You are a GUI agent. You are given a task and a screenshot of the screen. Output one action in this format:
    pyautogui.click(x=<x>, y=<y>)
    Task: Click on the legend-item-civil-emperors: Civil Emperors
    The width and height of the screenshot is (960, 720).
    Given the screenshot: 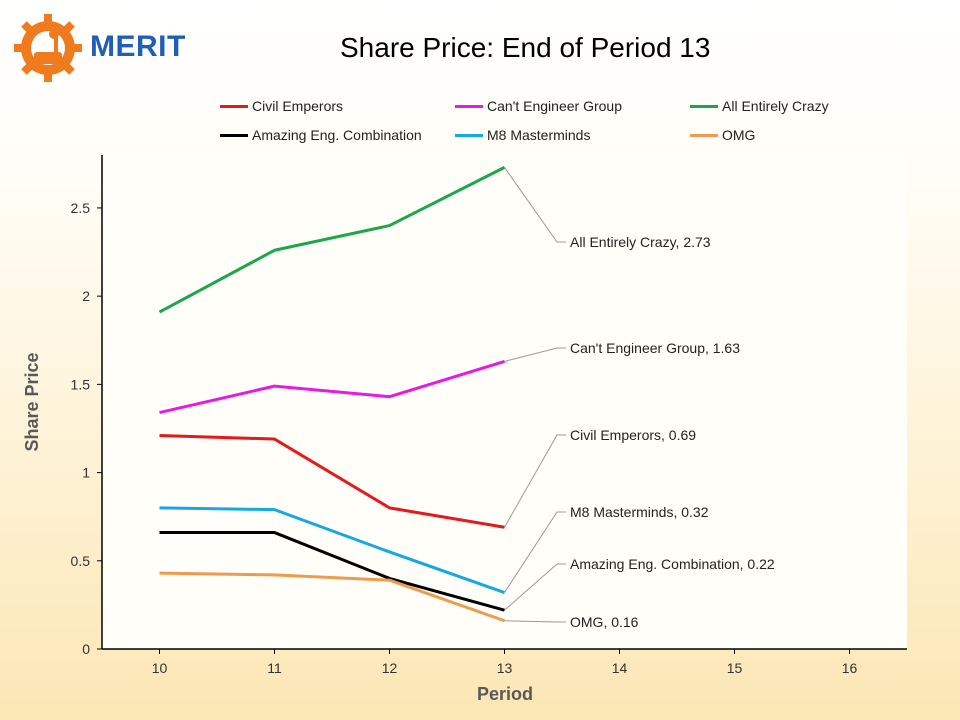 What is the action you would take?
    pyautogui.click(x=281, y=106)
    